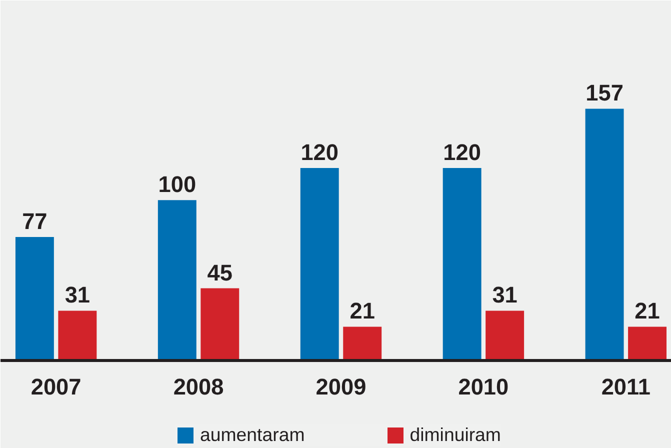  What do you see at coordinates (35, 221) in the screenshot?
I see `data-label: 77` at bounding box center [35, 221].